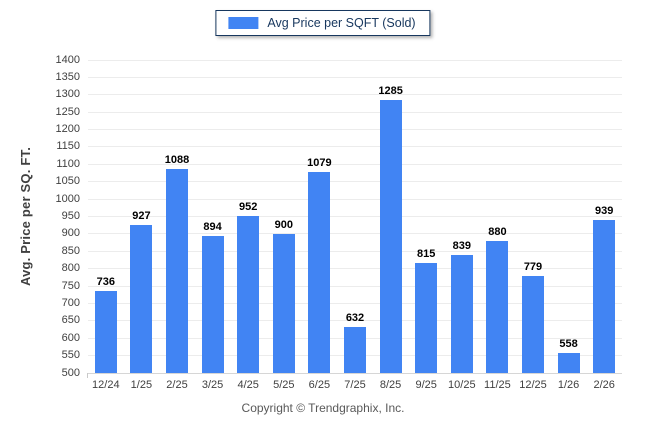  Describe the element at coordinates (70, 250) in the screenshot. I see `y-tick-label: 850` at that location.